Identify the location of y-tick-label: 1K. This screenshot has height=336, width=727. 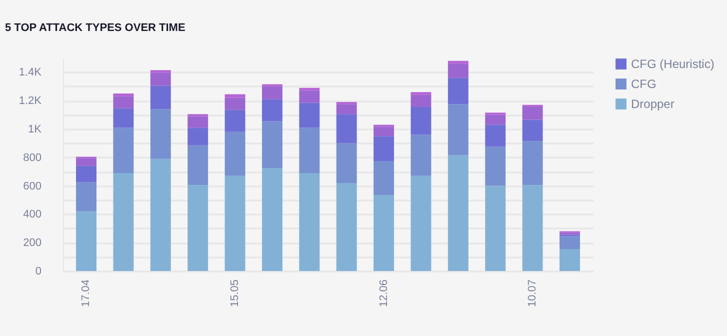
(35, 130).